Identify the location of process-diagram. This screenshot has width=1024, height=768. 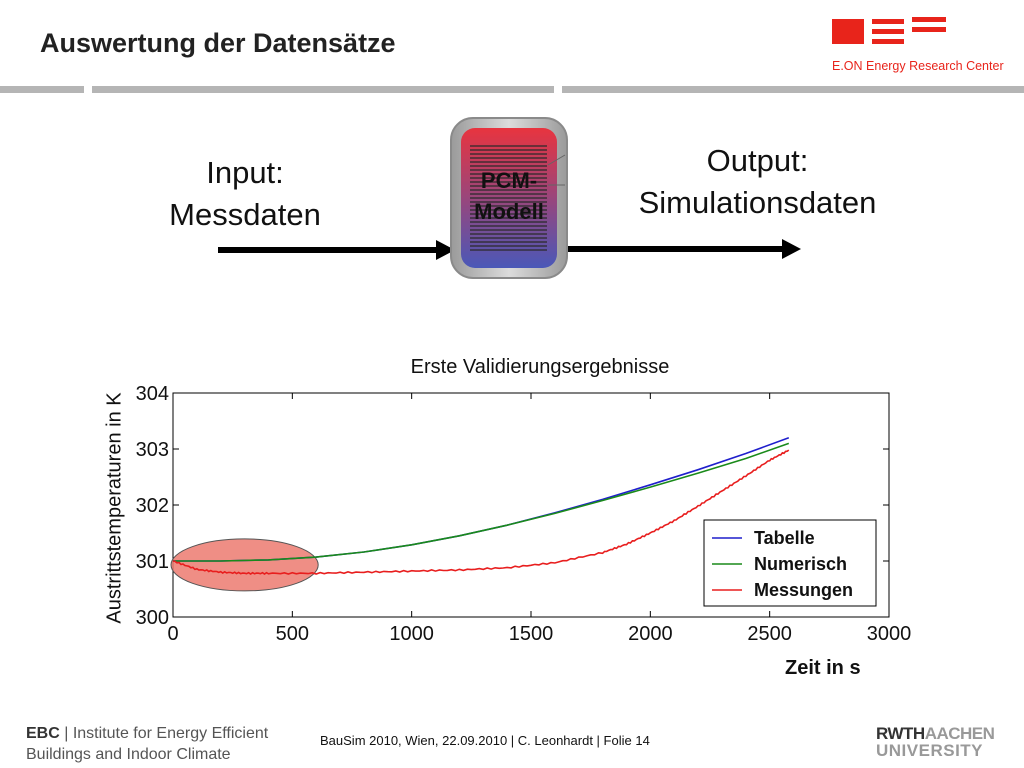
(509, 198).